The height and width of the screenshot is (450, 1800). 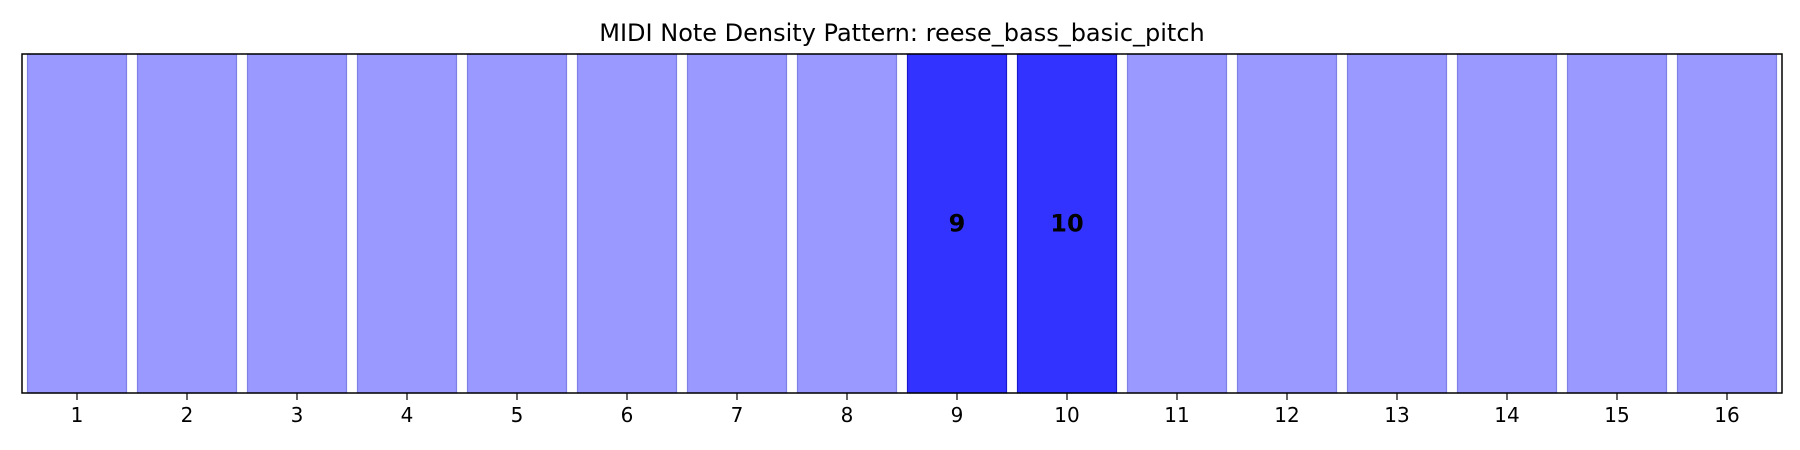 I want to click on bar-label-10: 10, so click(x=1066, y=224).